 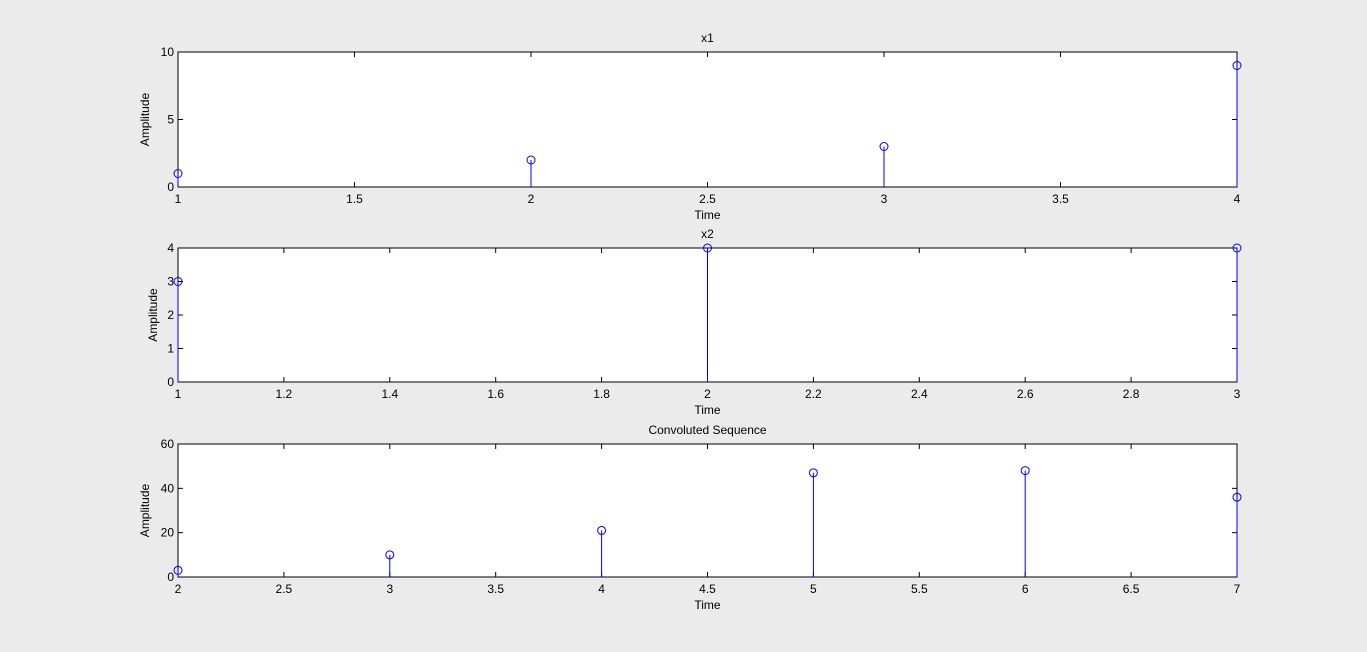 I want to click on y-tick-label: 40, so click(x=168, y=488).